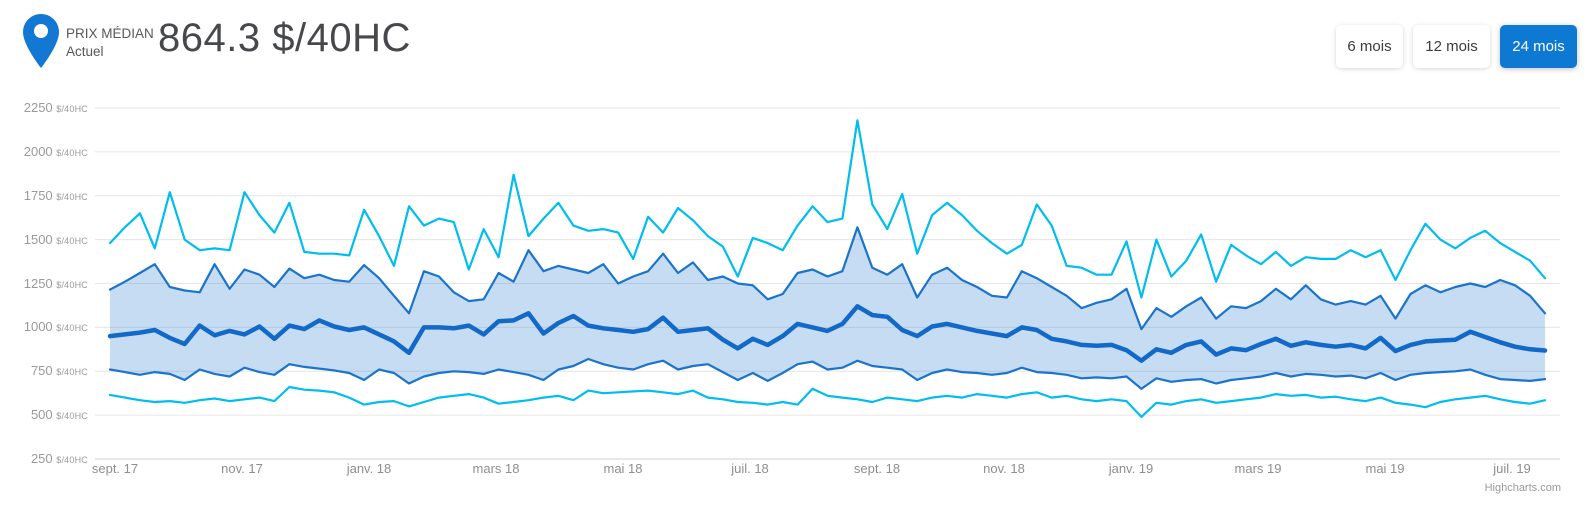 The height and width of the screenshot is (530, 1587). What do you see at coordinates (115, 468) in the screenshot?
I see `x-axis-label: sept. 17` at bounding box center [115, 468].